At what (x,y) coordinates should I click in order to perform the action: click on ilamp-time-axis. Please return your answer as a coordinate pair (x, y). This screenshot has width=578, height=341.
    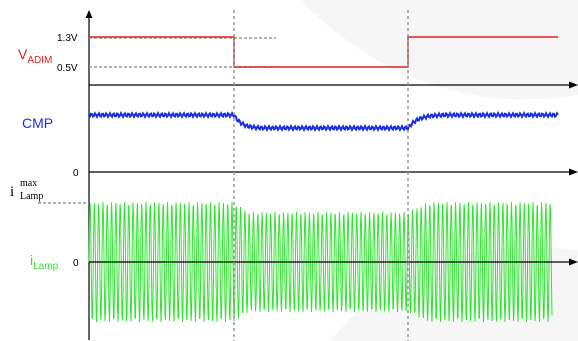
    Looking at the image, I should click on (333, 262).